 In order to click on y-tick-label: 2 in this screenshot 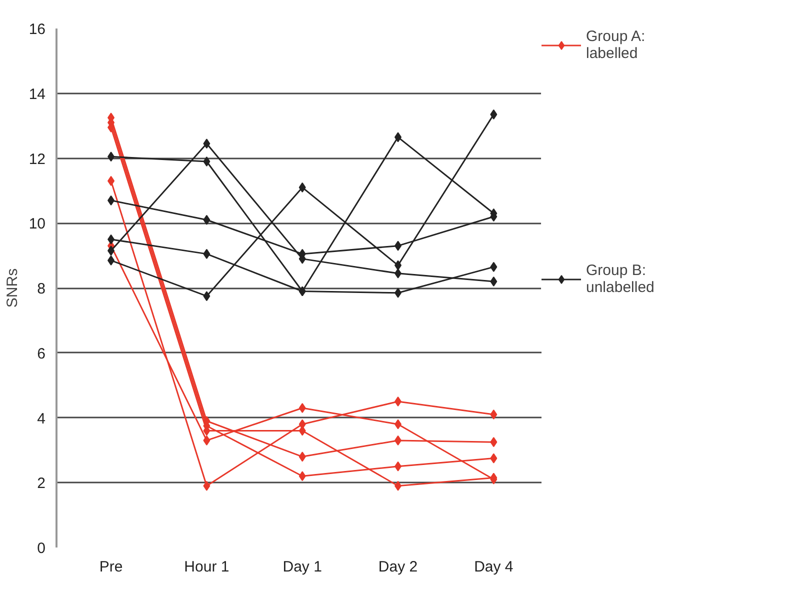, I will do `click(41, 483)`.